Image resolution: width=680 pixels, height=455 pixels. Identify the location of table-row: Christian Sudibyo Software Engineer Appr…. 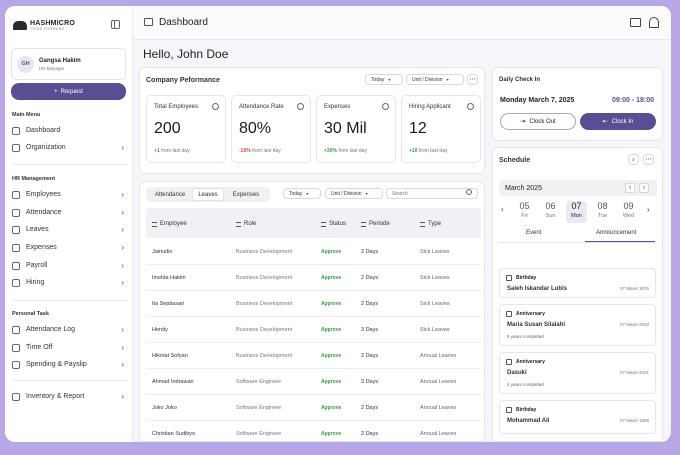
(313, 431).